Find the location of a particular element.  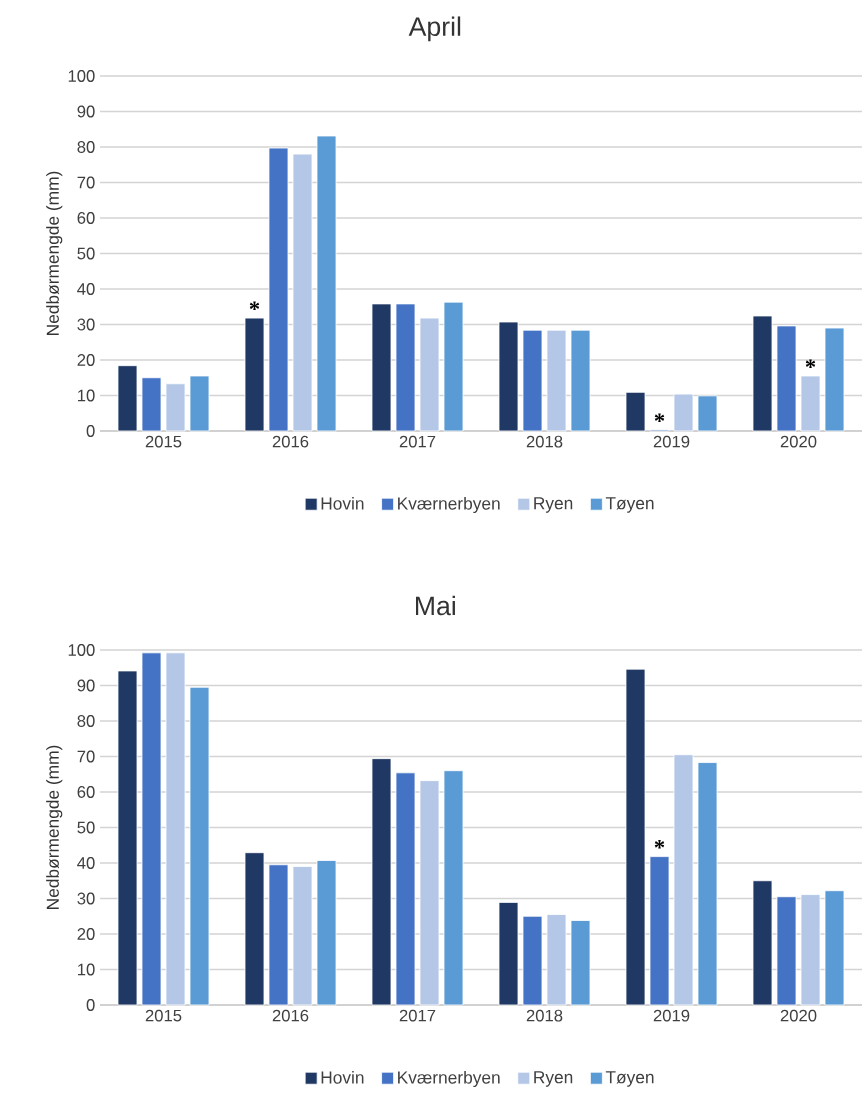

chart-title: April is located at coordinates (434, 29).